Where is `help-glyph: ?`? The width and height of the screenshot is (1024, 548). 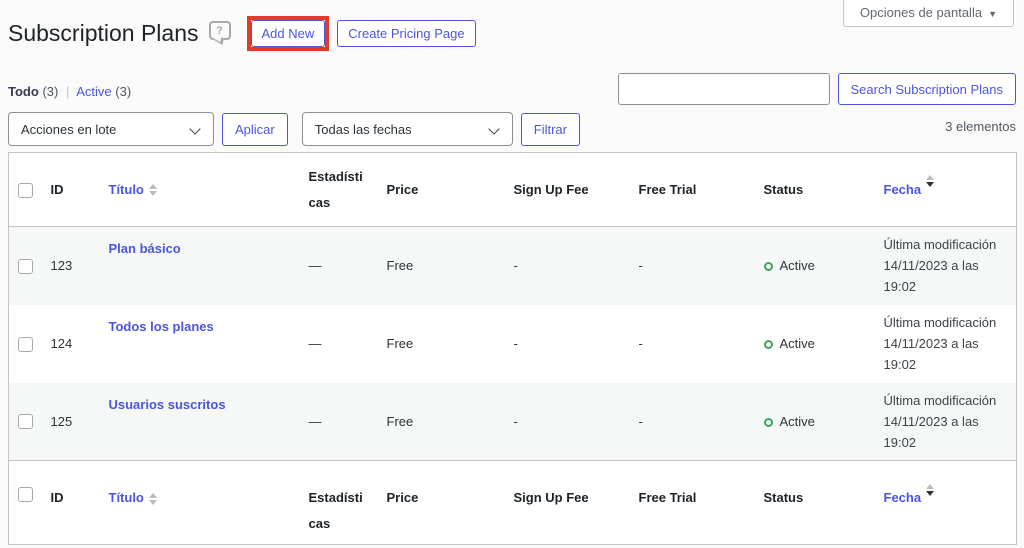
help-glyph: ? is located at coordinates (219, 30).